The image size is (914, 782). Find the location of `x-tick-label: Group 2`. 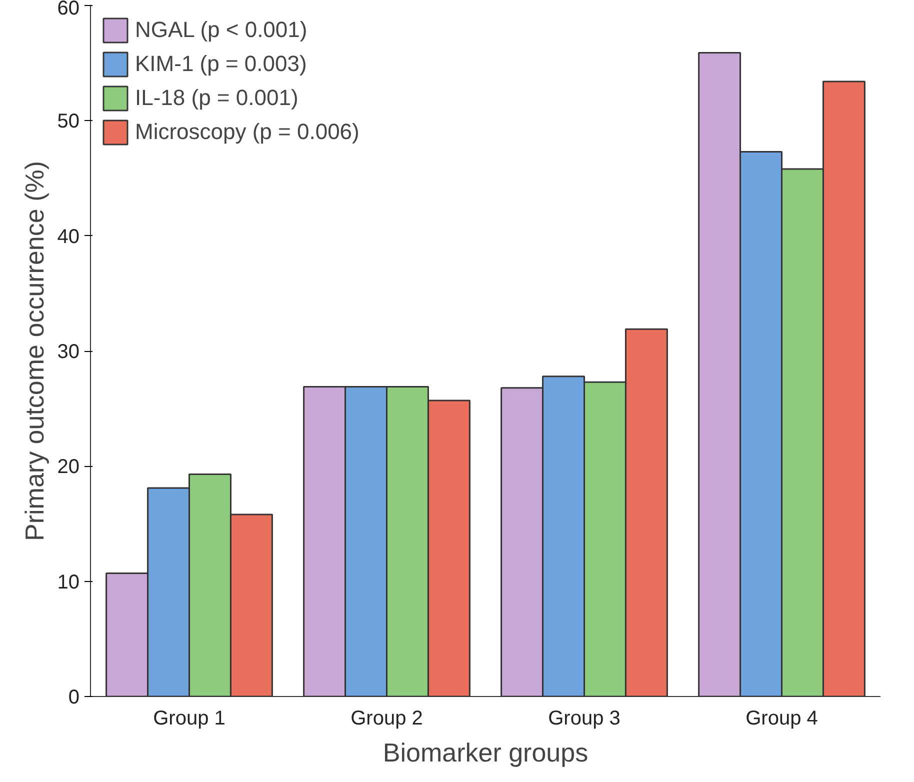

x-tick-label: Group 2 is located at coordinates (386, 719).